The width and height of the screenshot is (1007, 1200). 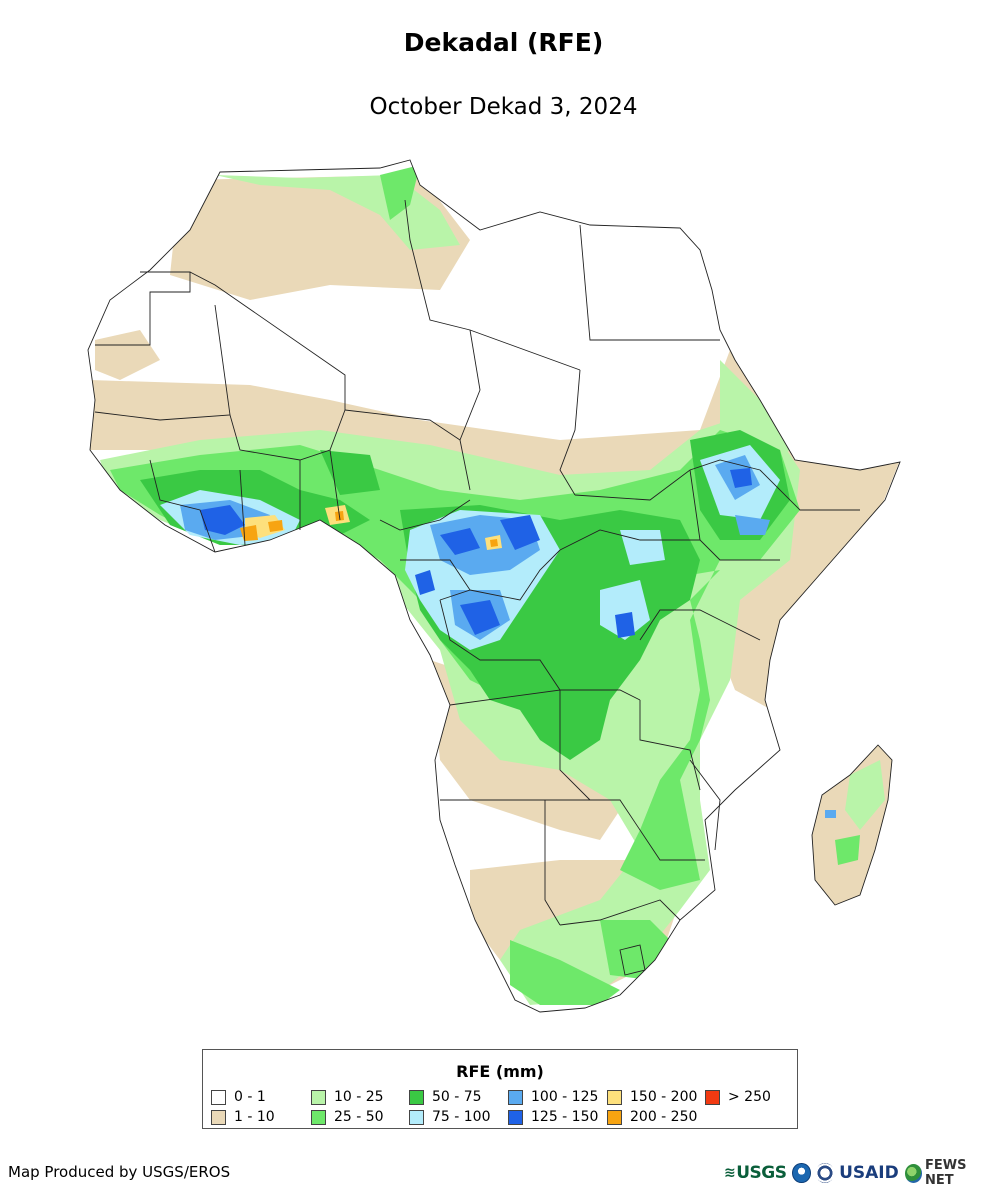 I want to click on legend-item: 50 - 75, so click(x=445, y=1097).